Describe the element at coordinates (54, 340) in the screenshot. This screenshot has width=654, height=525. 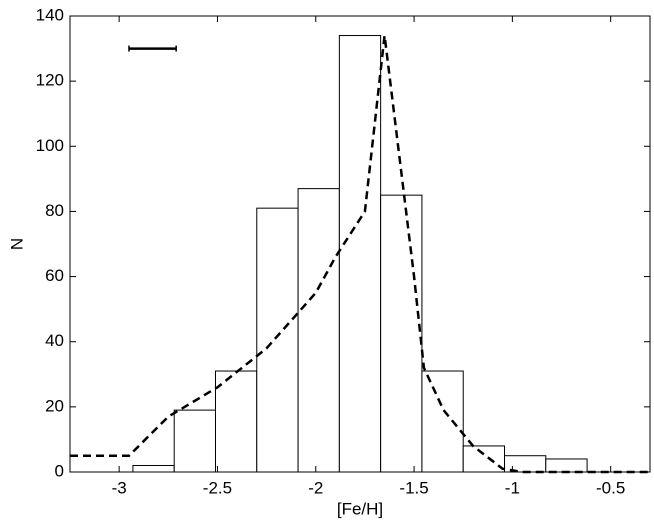
I see `y-tick-label: 40` at that location.